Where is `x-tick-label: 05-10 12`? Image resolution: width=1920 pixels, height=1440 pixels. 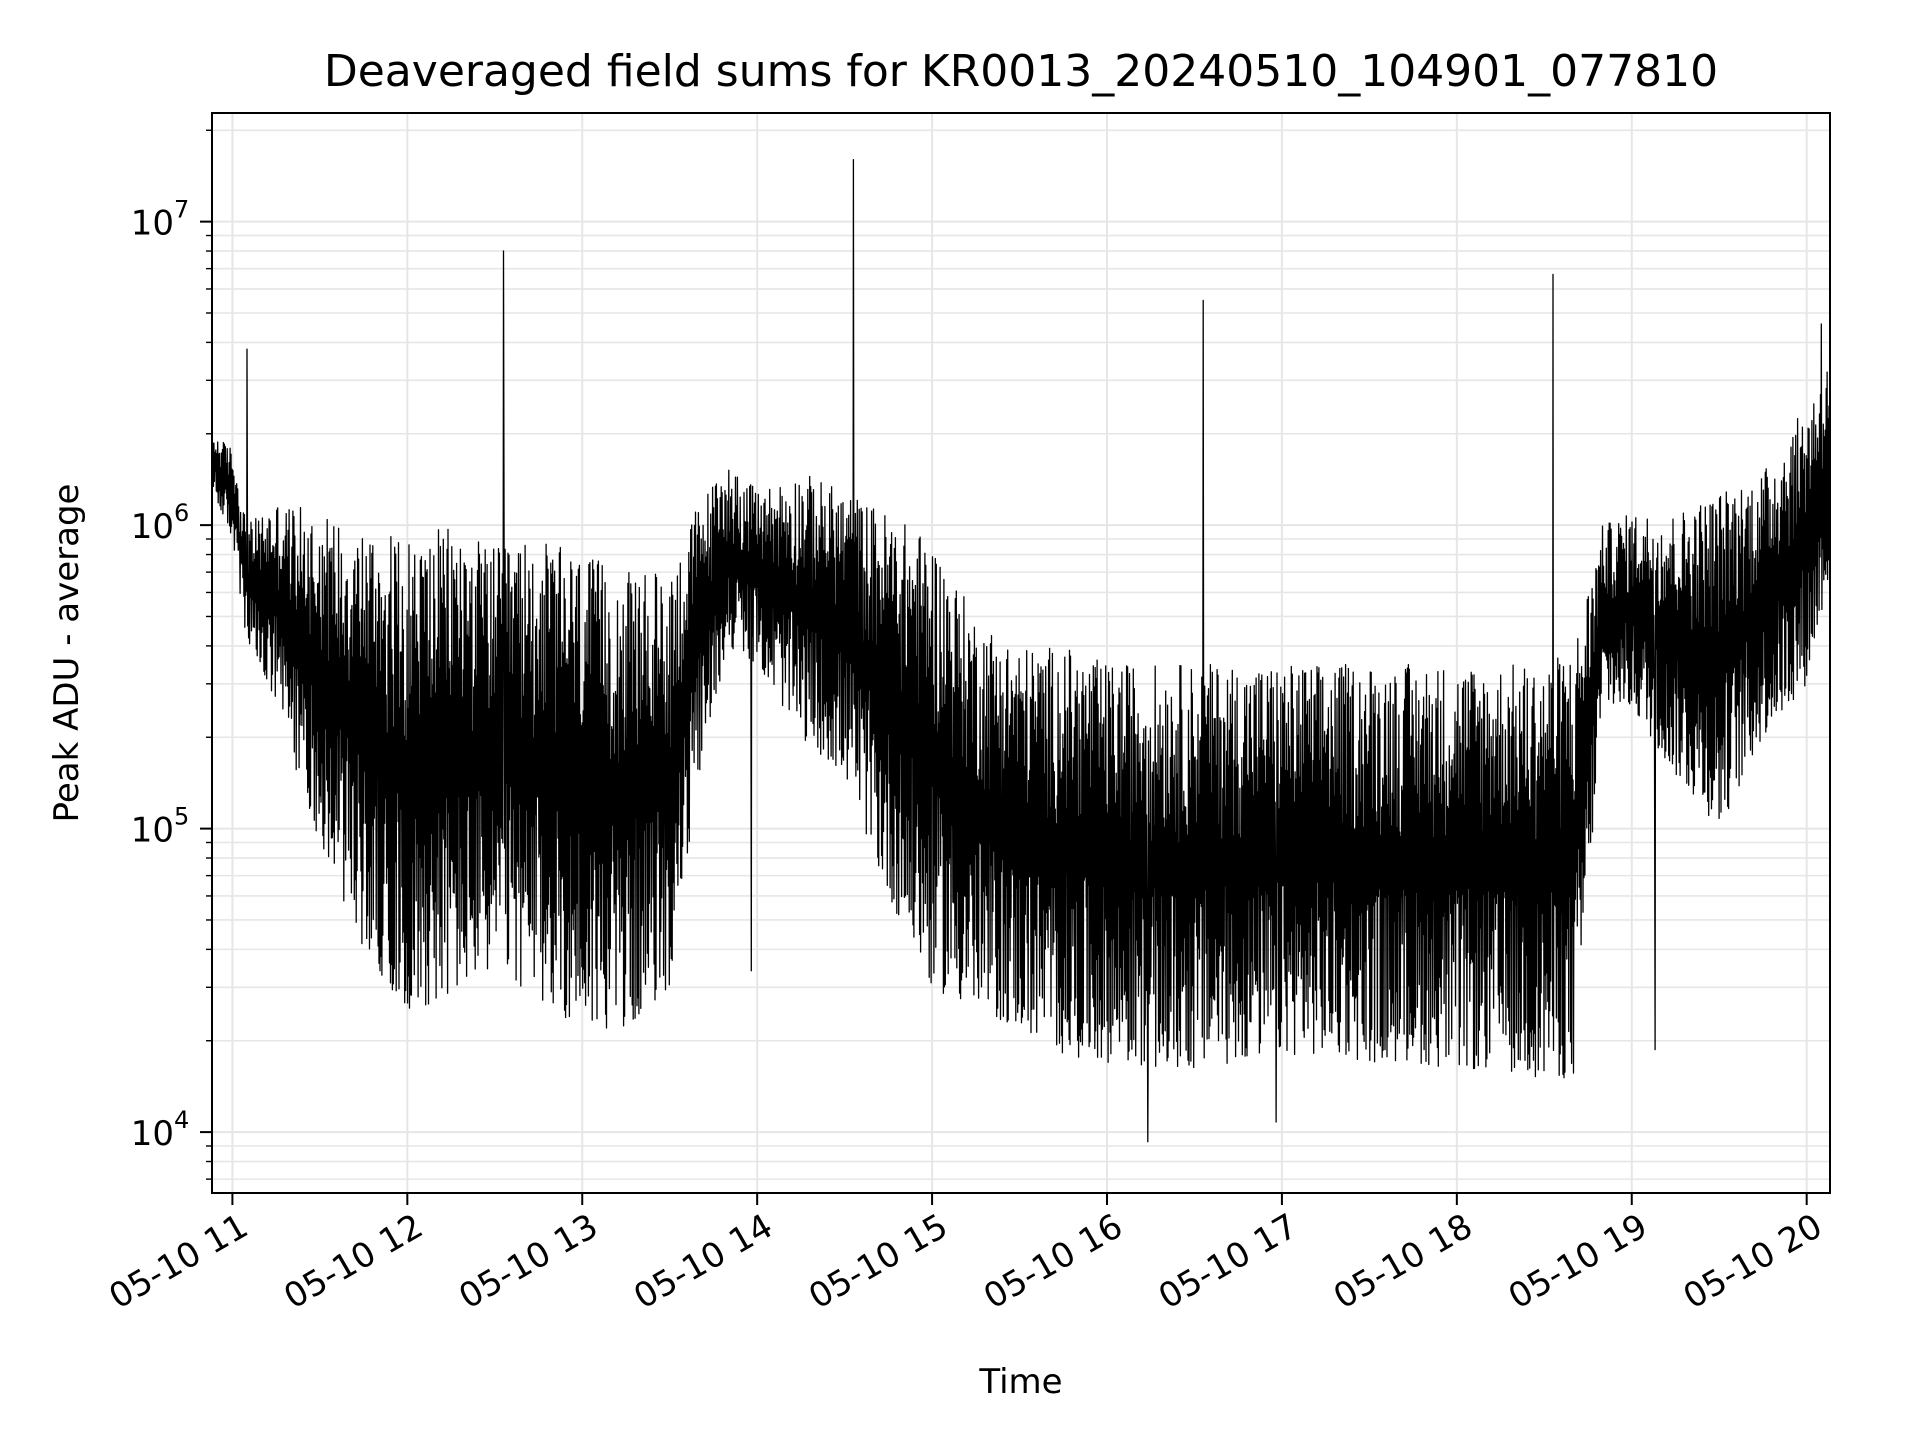 x-tick-label: 05-10 12 is located at coordinates (353, 1261).